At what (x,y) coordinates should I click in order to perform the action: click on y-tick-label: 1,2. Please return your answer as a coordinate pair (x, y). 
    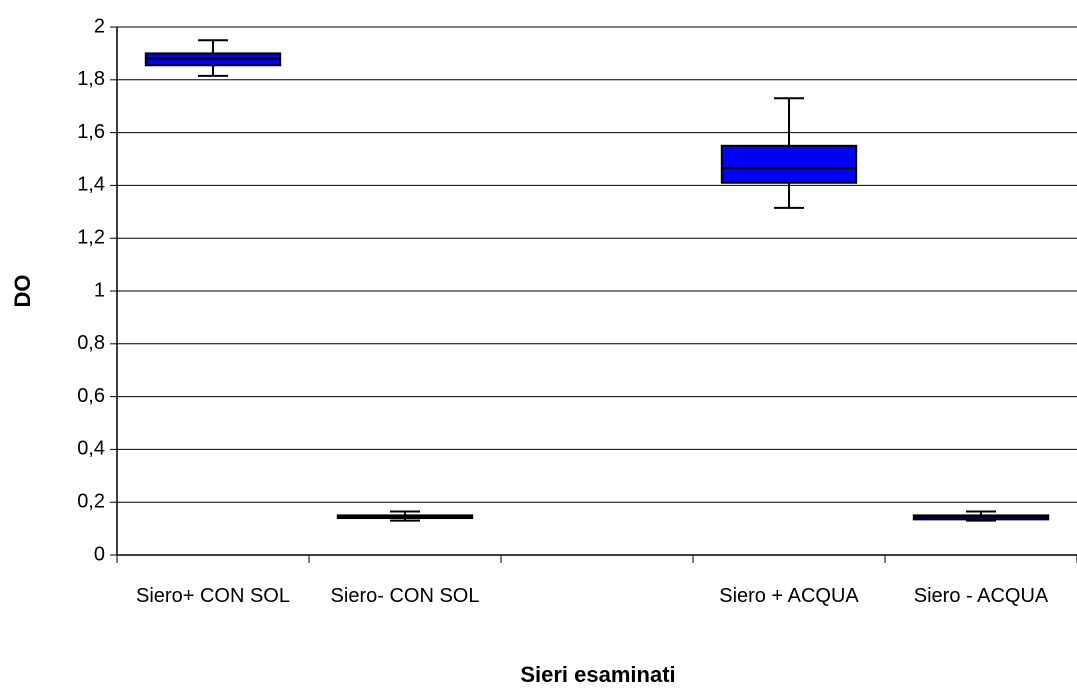
    Looking at the image, I should click on (91, 237).